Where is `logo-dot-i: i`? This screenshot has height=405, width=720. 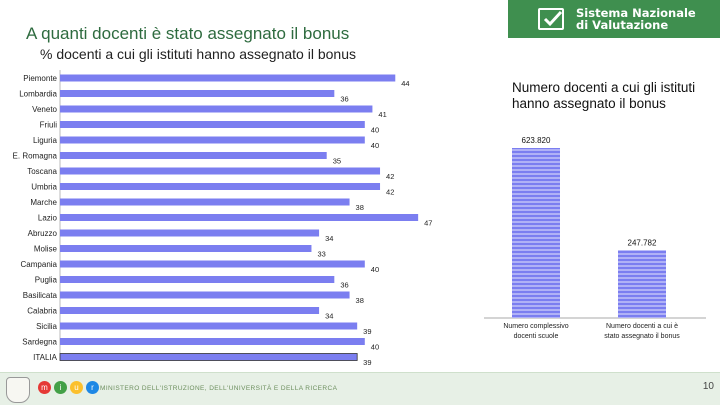 logo-dot-i: i is located at coordinates (60, 387).